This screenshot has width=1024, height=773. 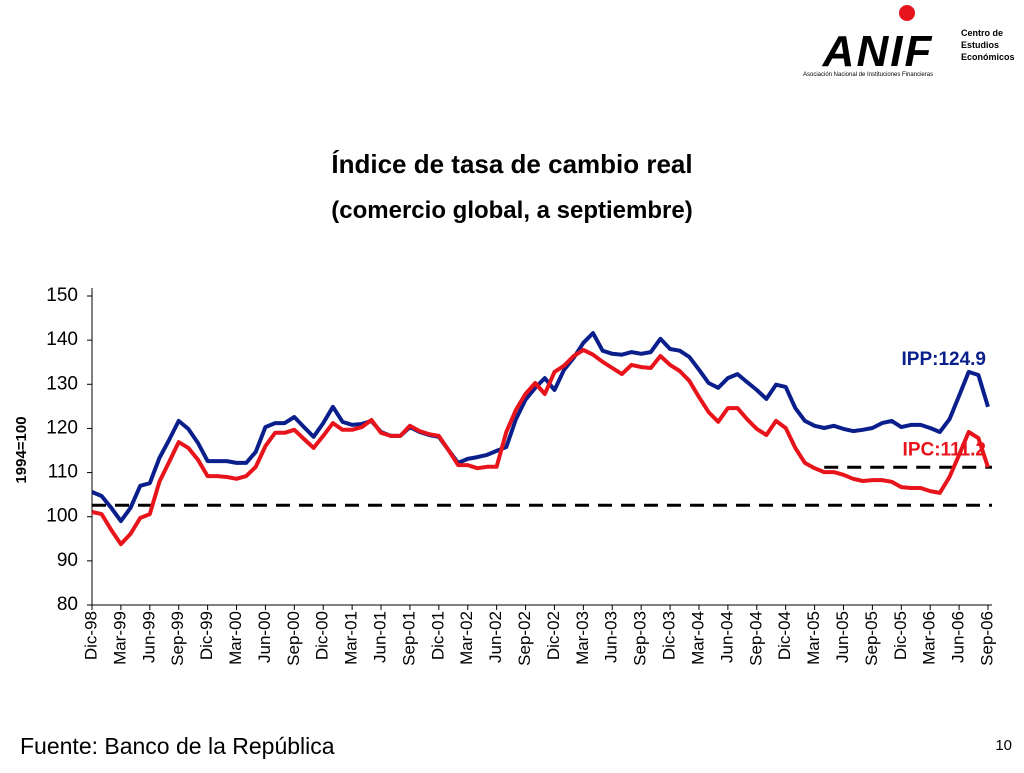 I want to click on x-tick-label: Jun-04, so click(x=726, y=637).